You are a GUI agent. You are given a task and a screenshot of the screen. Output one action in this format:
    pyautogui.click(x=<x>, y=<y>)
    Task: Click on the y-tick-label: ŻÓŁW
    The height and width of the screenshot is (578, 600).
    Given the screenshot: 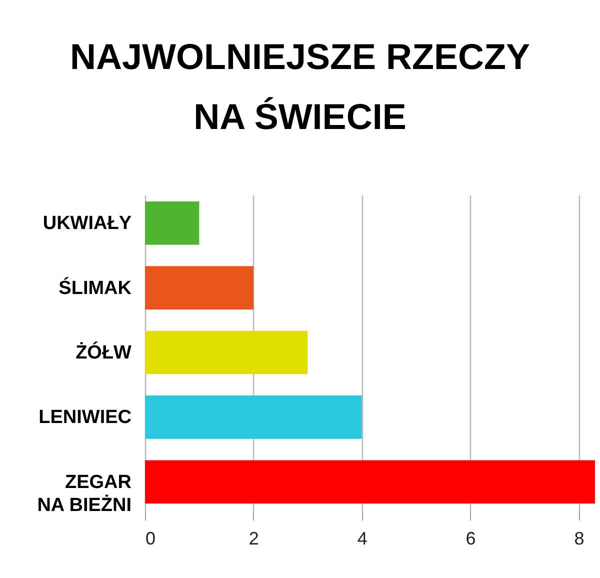 What is the action you would take?
    pyautogui.click(x=104, y=353)
    